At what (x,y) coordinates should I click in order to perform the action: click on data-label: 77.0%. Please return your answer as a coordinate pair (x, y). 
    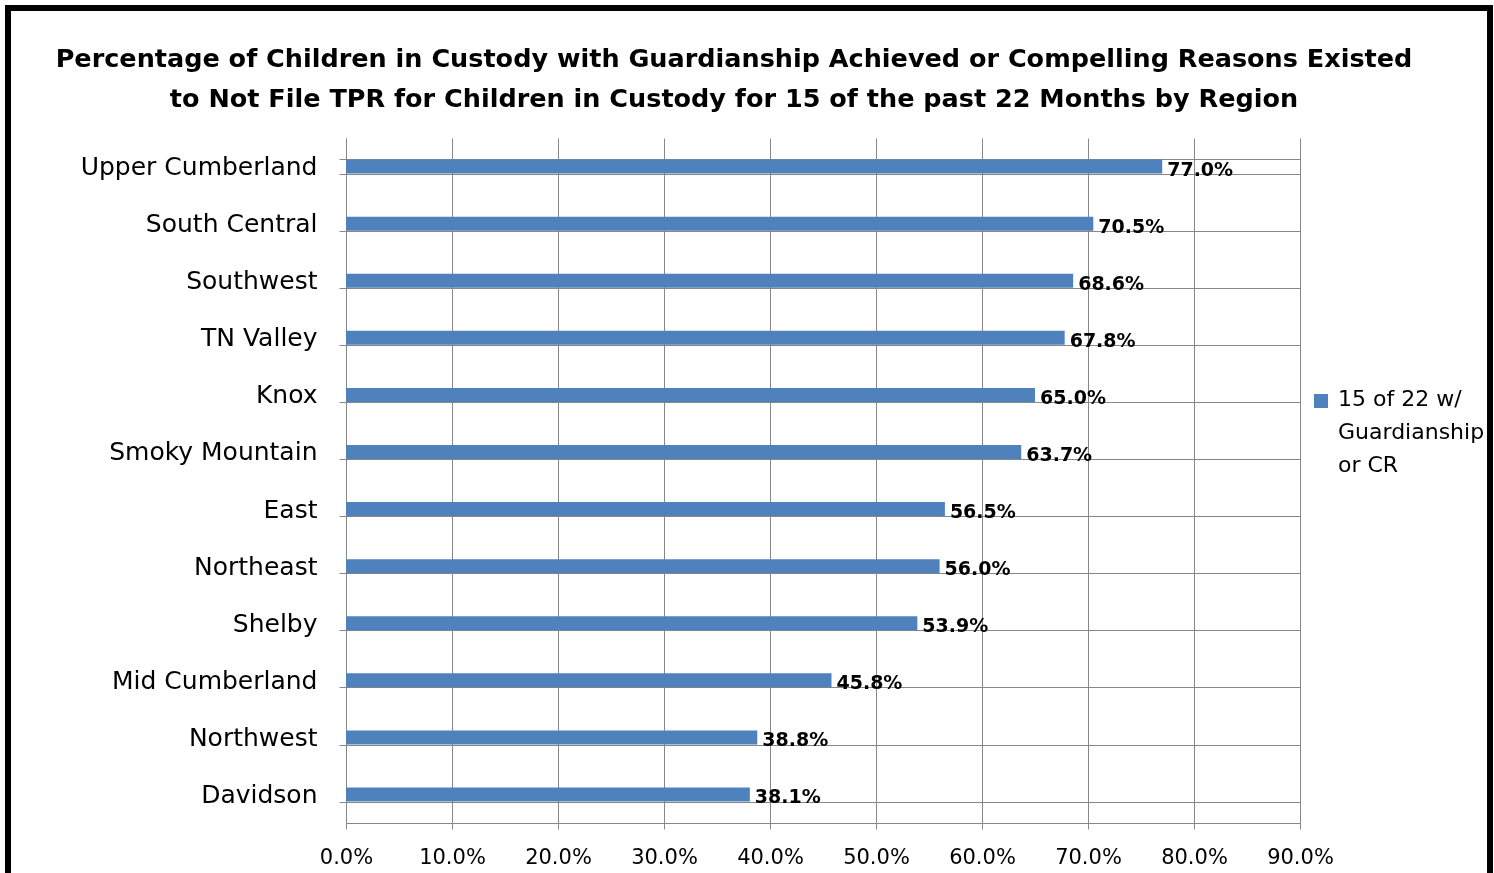
    Looking at the image, I should click on (1200, 168).